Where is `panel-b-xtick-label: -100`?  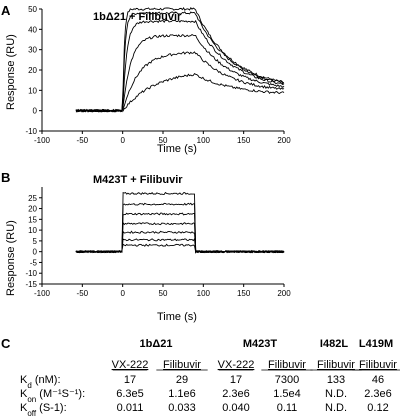
panel-b-xtick-label: -100 is located at coordinates (42, 293).